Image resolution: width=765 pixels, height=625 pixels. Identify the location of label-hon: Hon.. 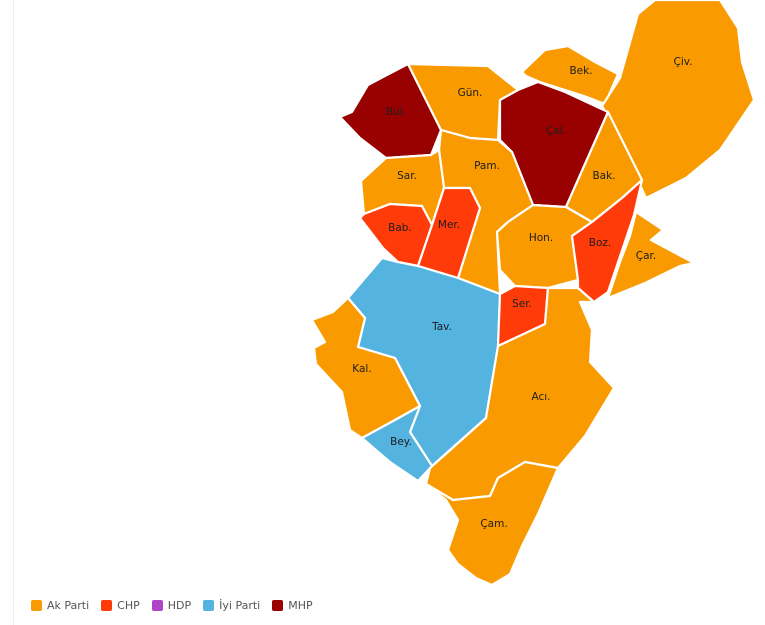
(541, 238).